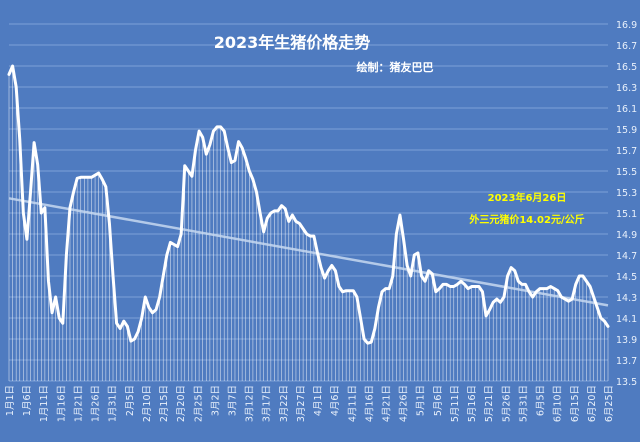  I want to click on x-tick-label: 4月6日, so click(335, 400).